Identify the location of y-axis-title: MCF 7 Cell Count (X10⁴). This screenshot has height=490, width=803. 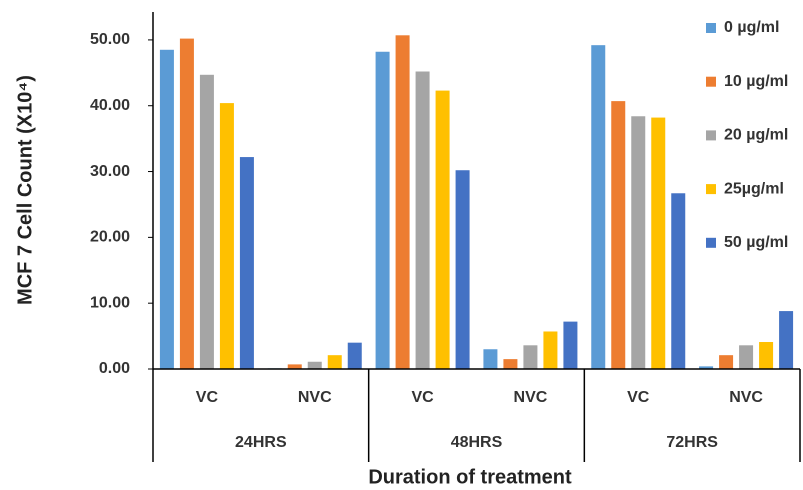
(25, 190).